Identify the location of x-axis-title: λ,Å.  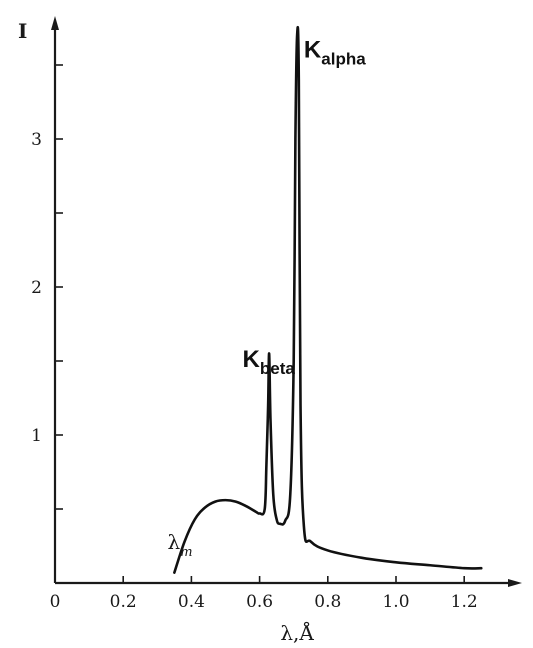
(297, 632).